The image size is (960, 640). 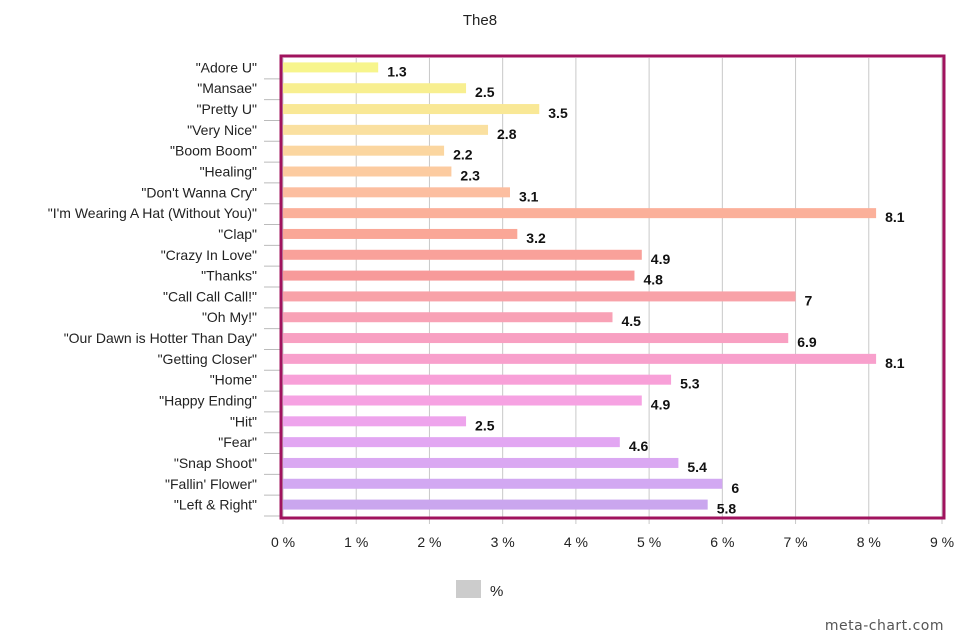 I want to click on value-label: 2.2, so click(x=463, y=155).